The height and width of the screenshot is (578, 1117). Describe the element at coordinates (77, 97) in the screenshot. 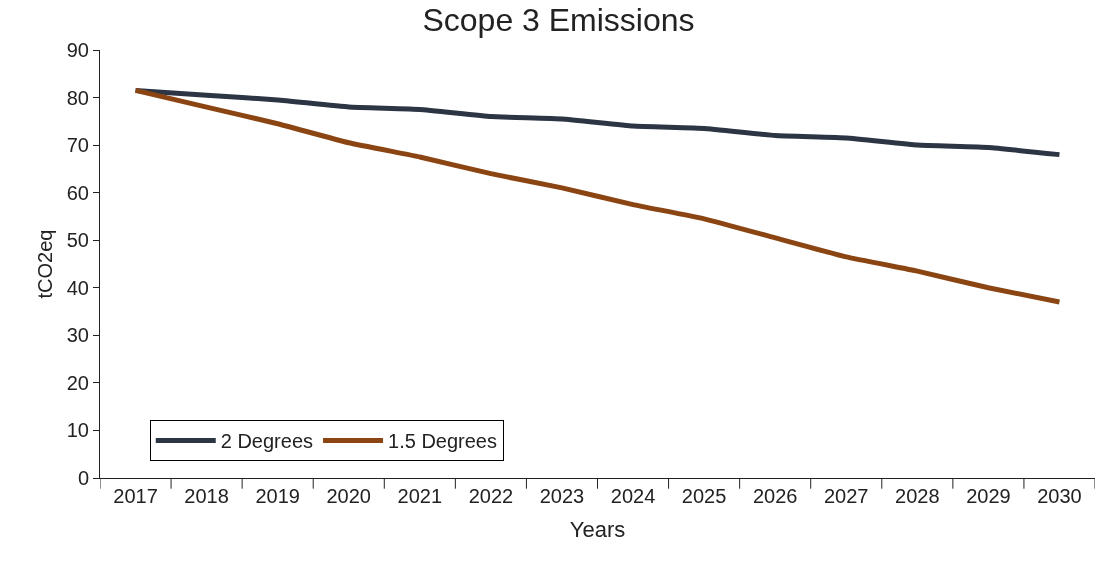

I see `y-tick-label: 80` at that location.